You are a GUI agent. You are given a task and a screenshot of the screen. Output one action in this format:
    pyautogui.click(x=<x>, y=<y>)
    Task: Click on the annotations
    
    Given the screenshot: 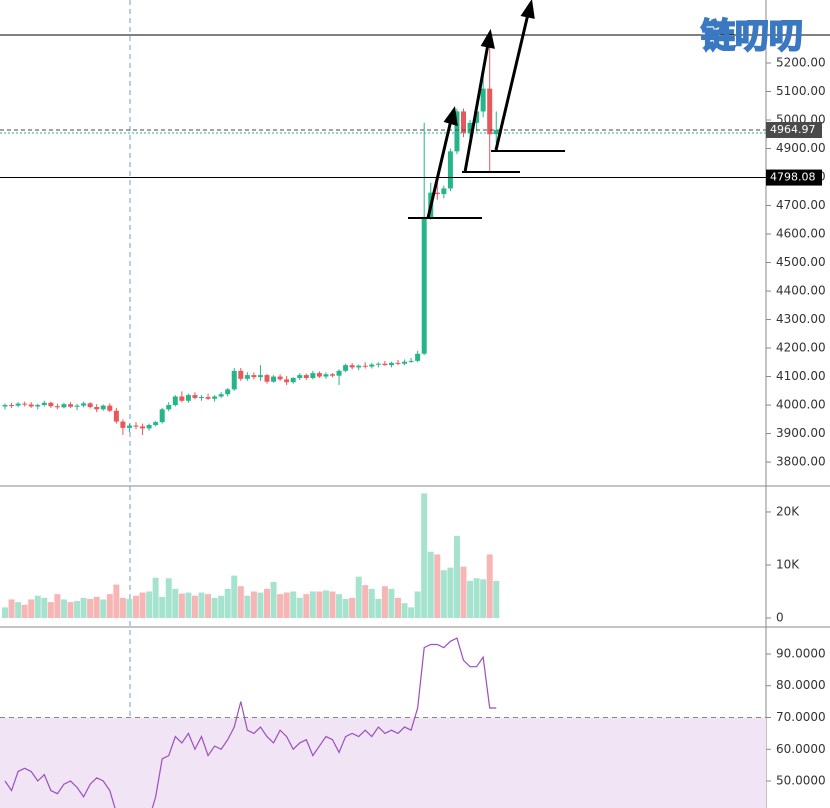 What is the action you would take?
    pyautogui.click(x=486, y=109)
    